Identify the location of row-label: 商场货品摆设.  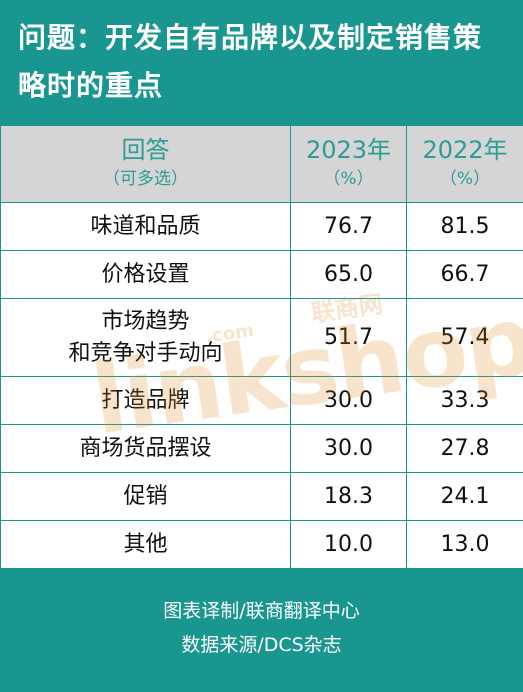
(145, 448).